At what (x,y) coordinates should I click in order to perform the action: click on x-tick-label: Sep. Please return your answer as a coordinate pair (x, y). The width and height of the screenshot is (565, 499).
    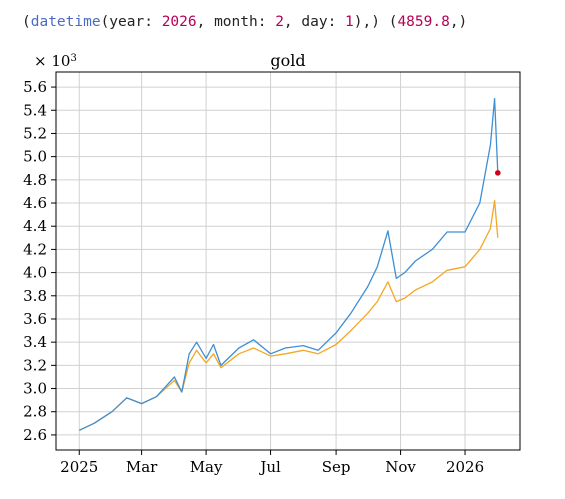
    Looking at the image, I should click on (336, 467).